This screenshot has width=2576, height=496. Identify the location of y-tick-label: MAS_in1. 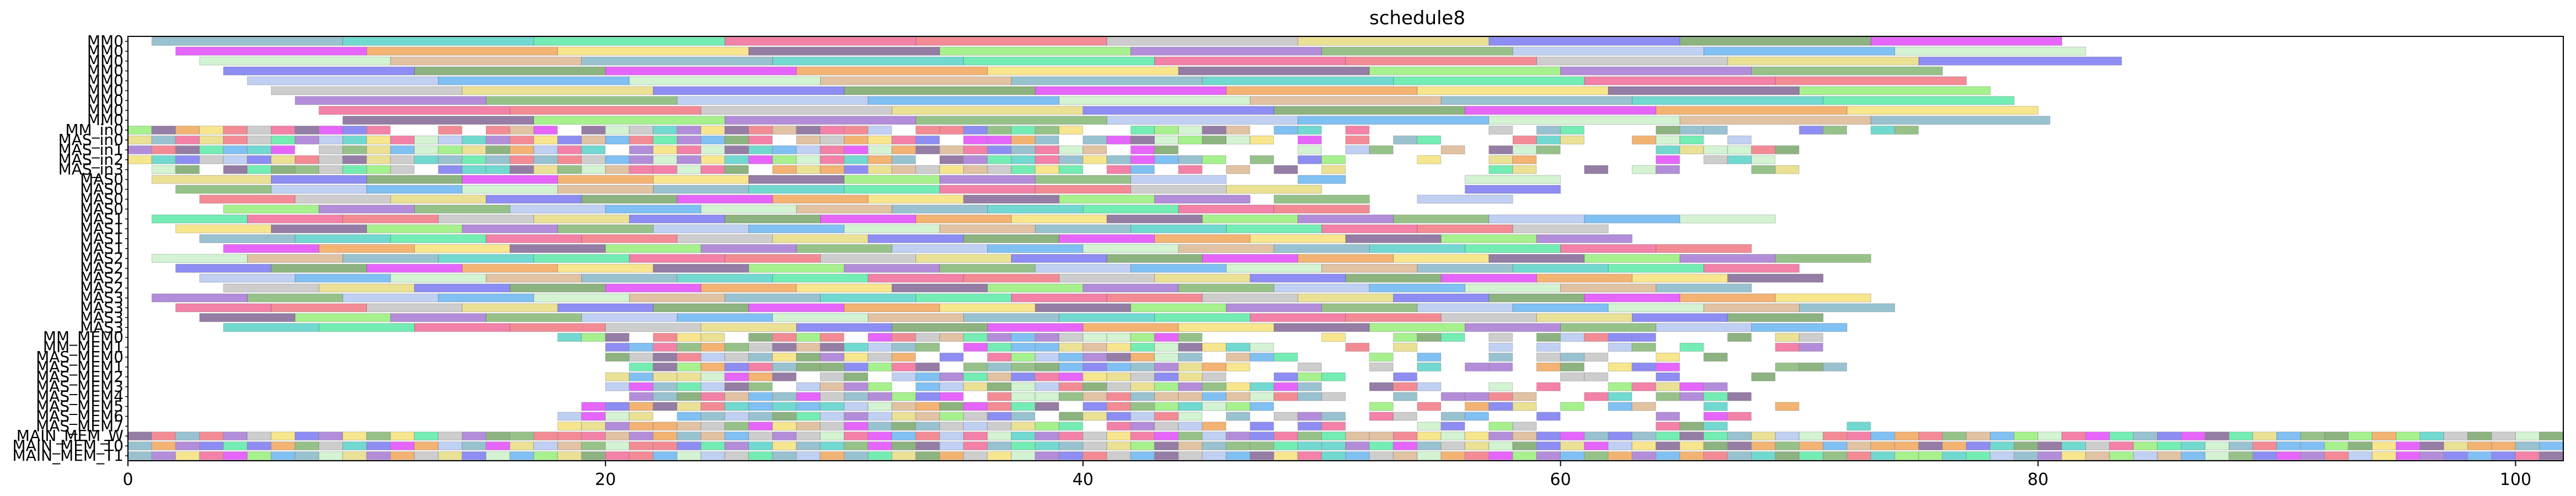
(91, 150).